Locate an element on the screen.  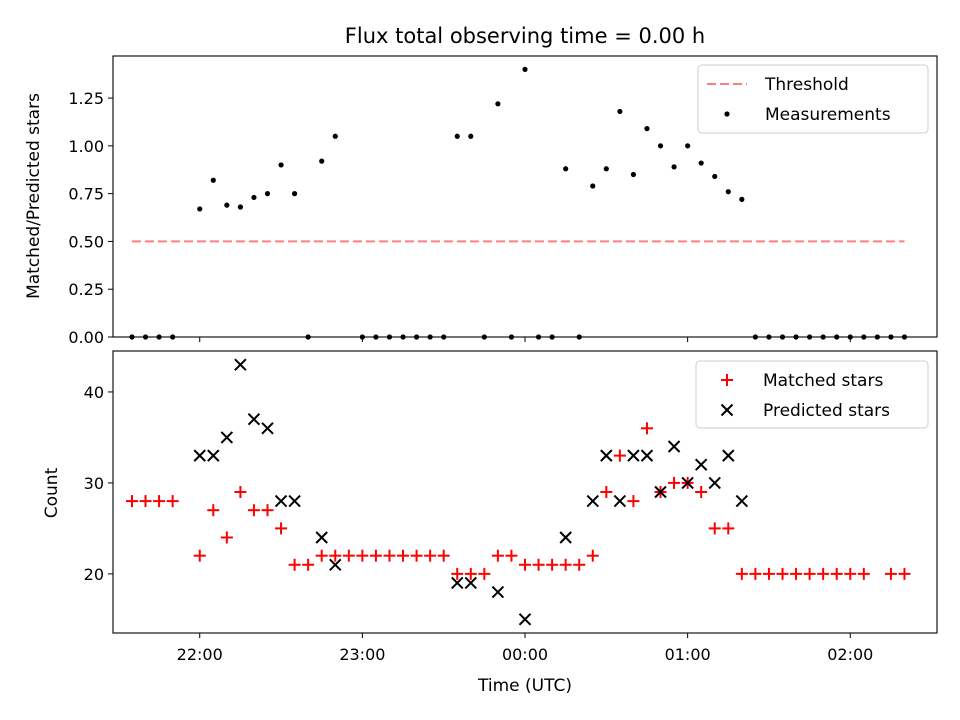
legend-threshold-label: Threshold is located at coordinates (806, 85).